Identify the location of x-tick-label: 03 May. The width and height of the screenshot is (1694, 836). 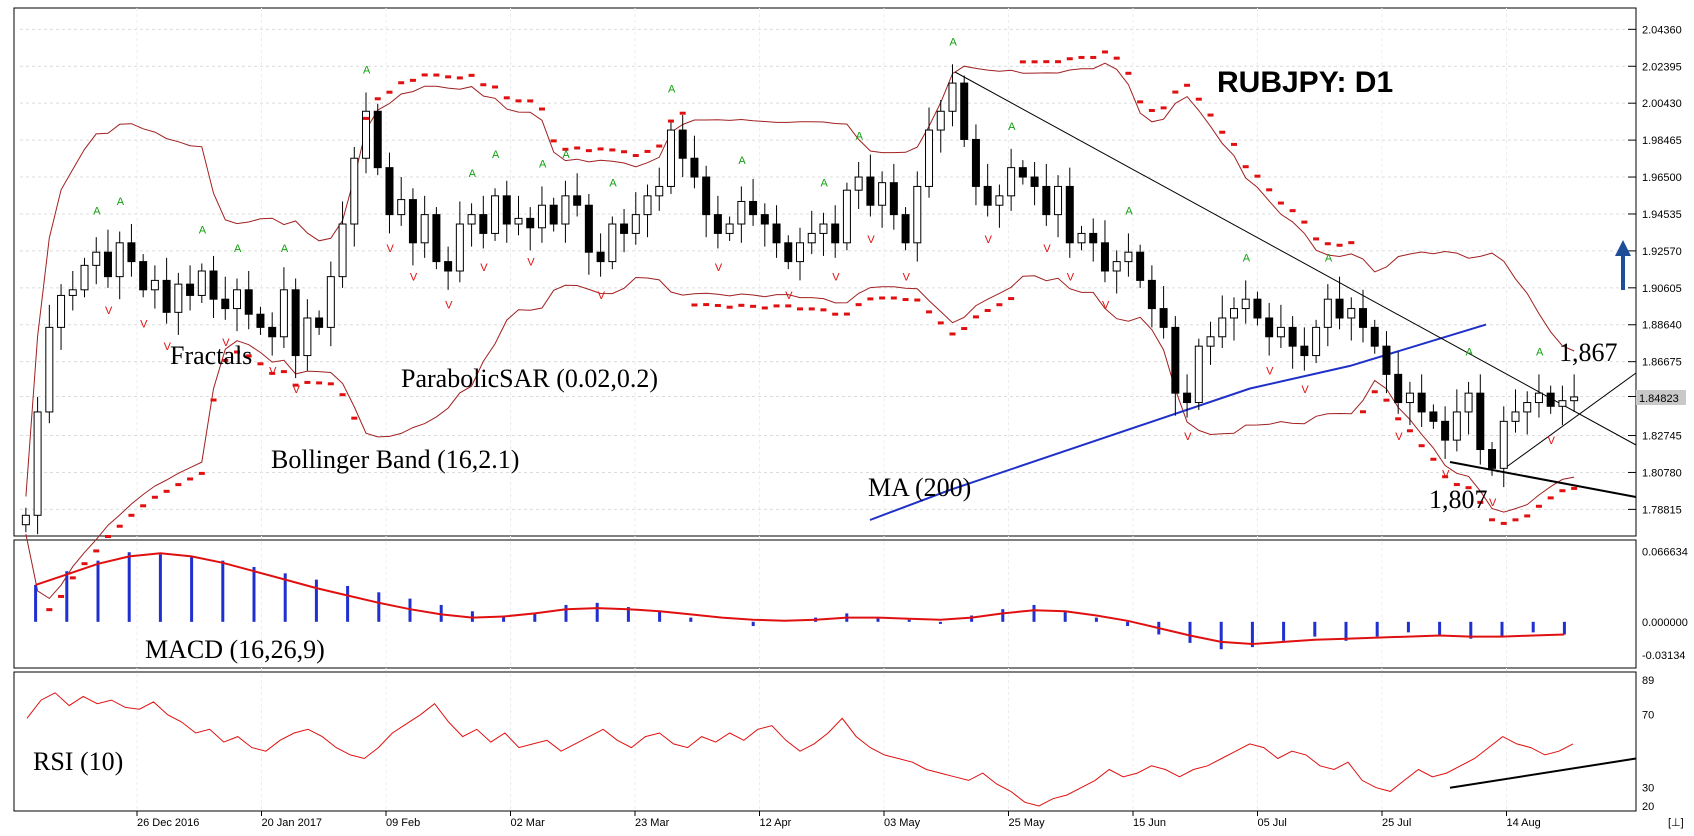
(902, 823).